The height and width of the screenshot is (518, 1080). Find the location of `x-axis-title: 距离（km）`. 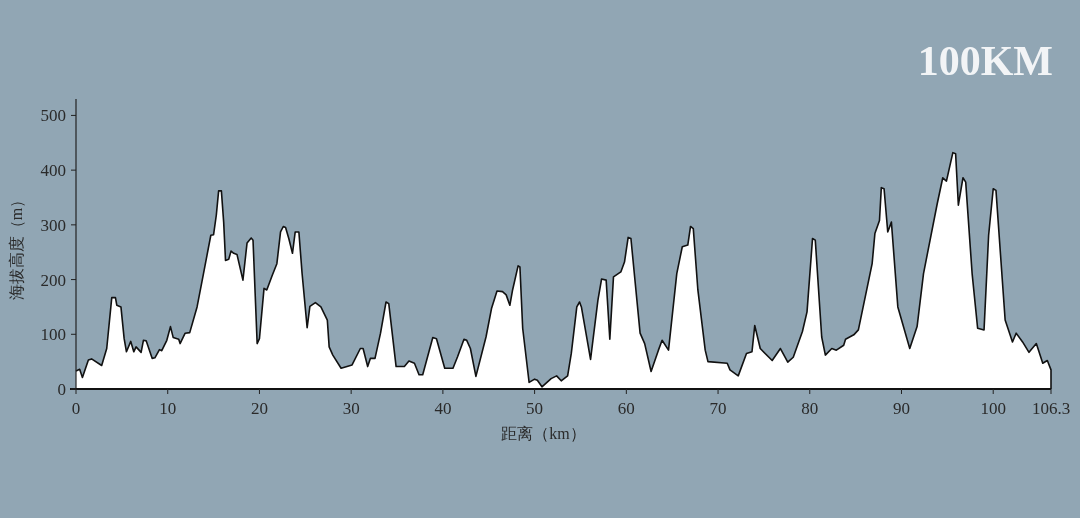

x-axis-title: 距离（km） is located at coordinates (543, 433).